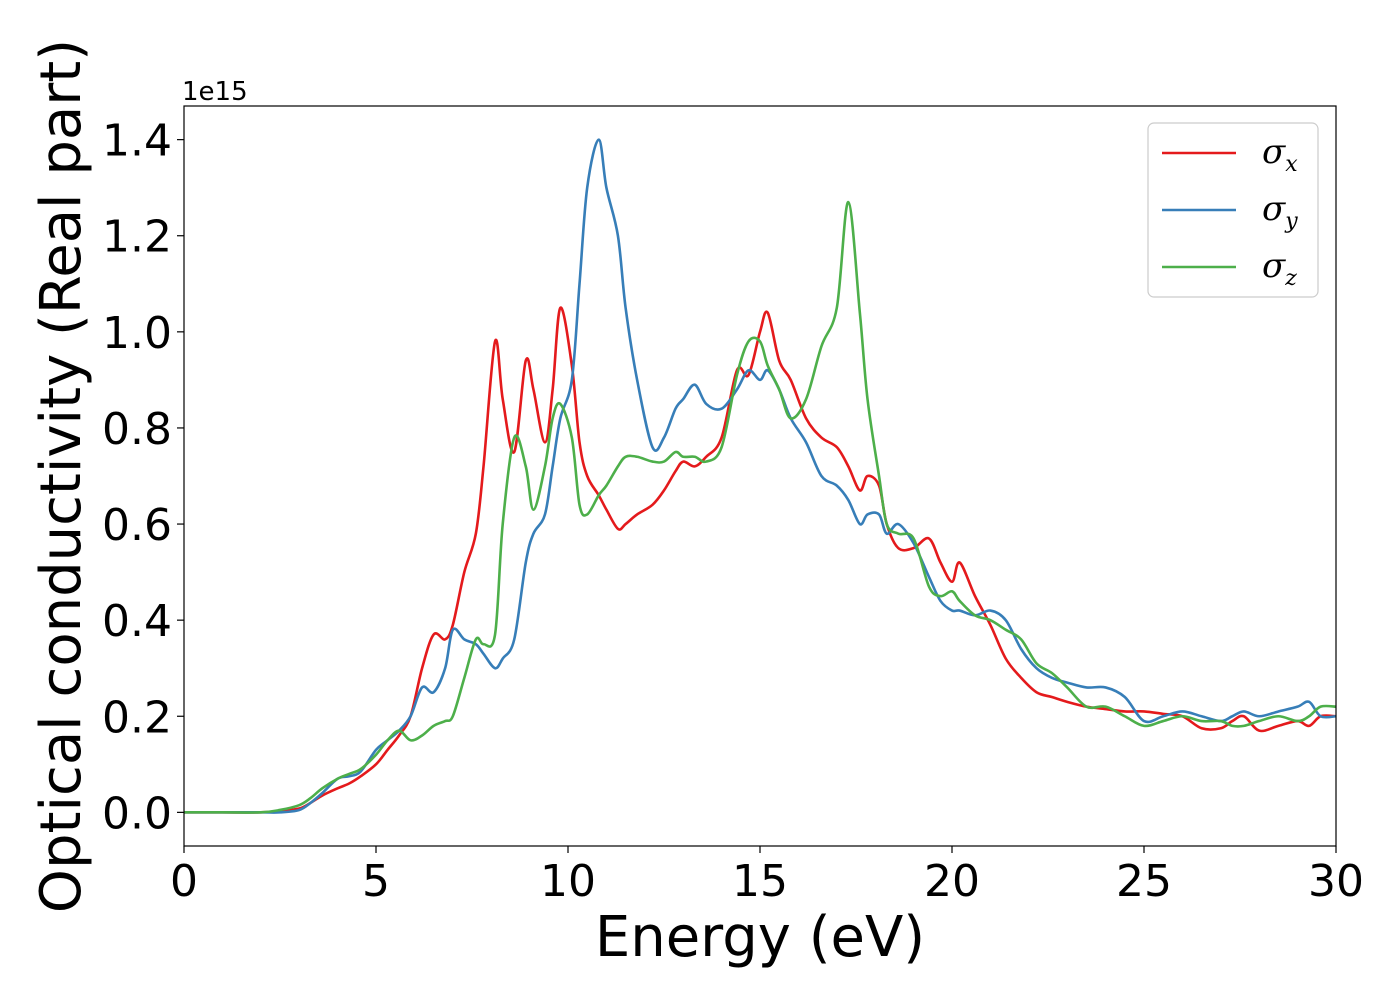 This screenshot has width=1400, height=1000. Describe the element at coordinates (137, 141) in the screenshot. I see `y-tick-label: 1.4` at that location.